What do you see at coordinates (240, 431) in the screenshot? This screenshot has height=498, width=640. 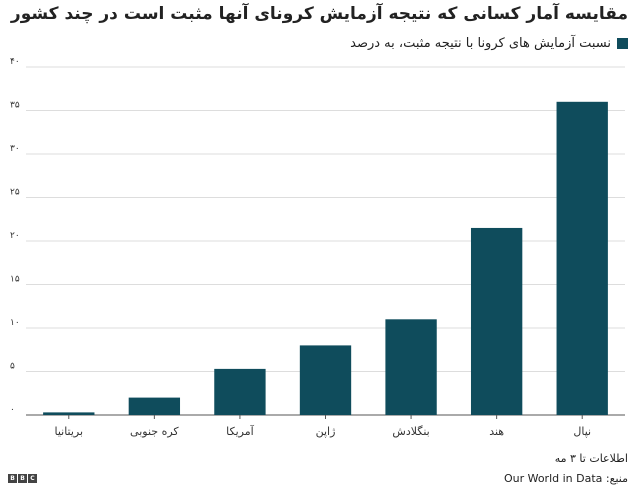 I see `x-tick-label: آمریکا` at bounding box center [240, 431].